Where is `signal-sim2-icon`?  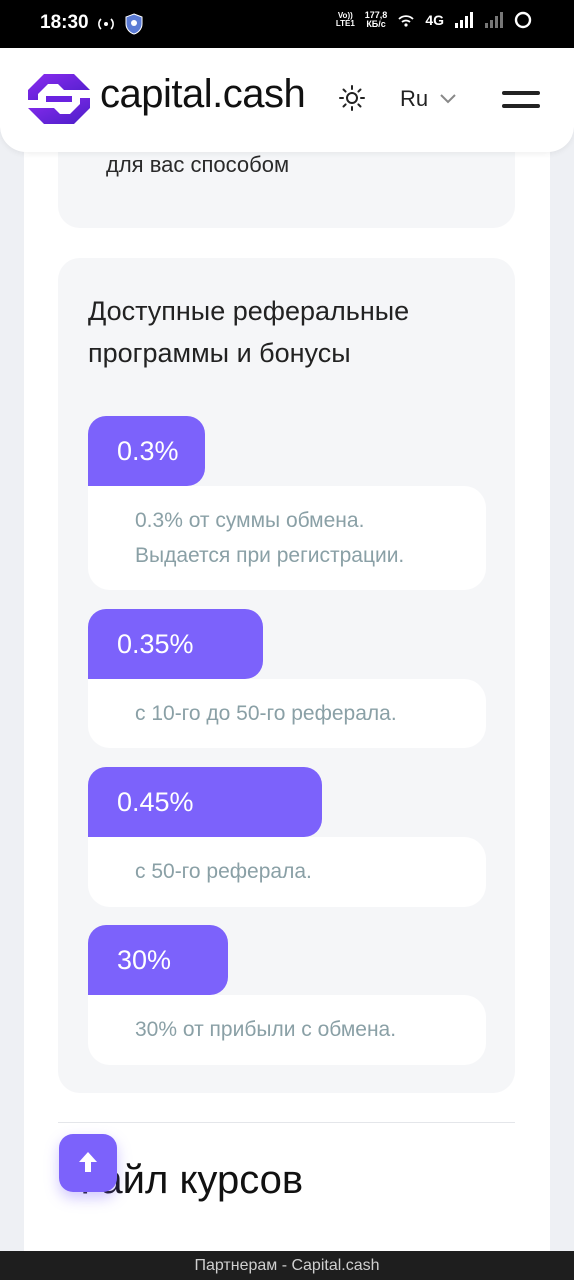 signal-sim2-icon is located at coordinates (494, 20).